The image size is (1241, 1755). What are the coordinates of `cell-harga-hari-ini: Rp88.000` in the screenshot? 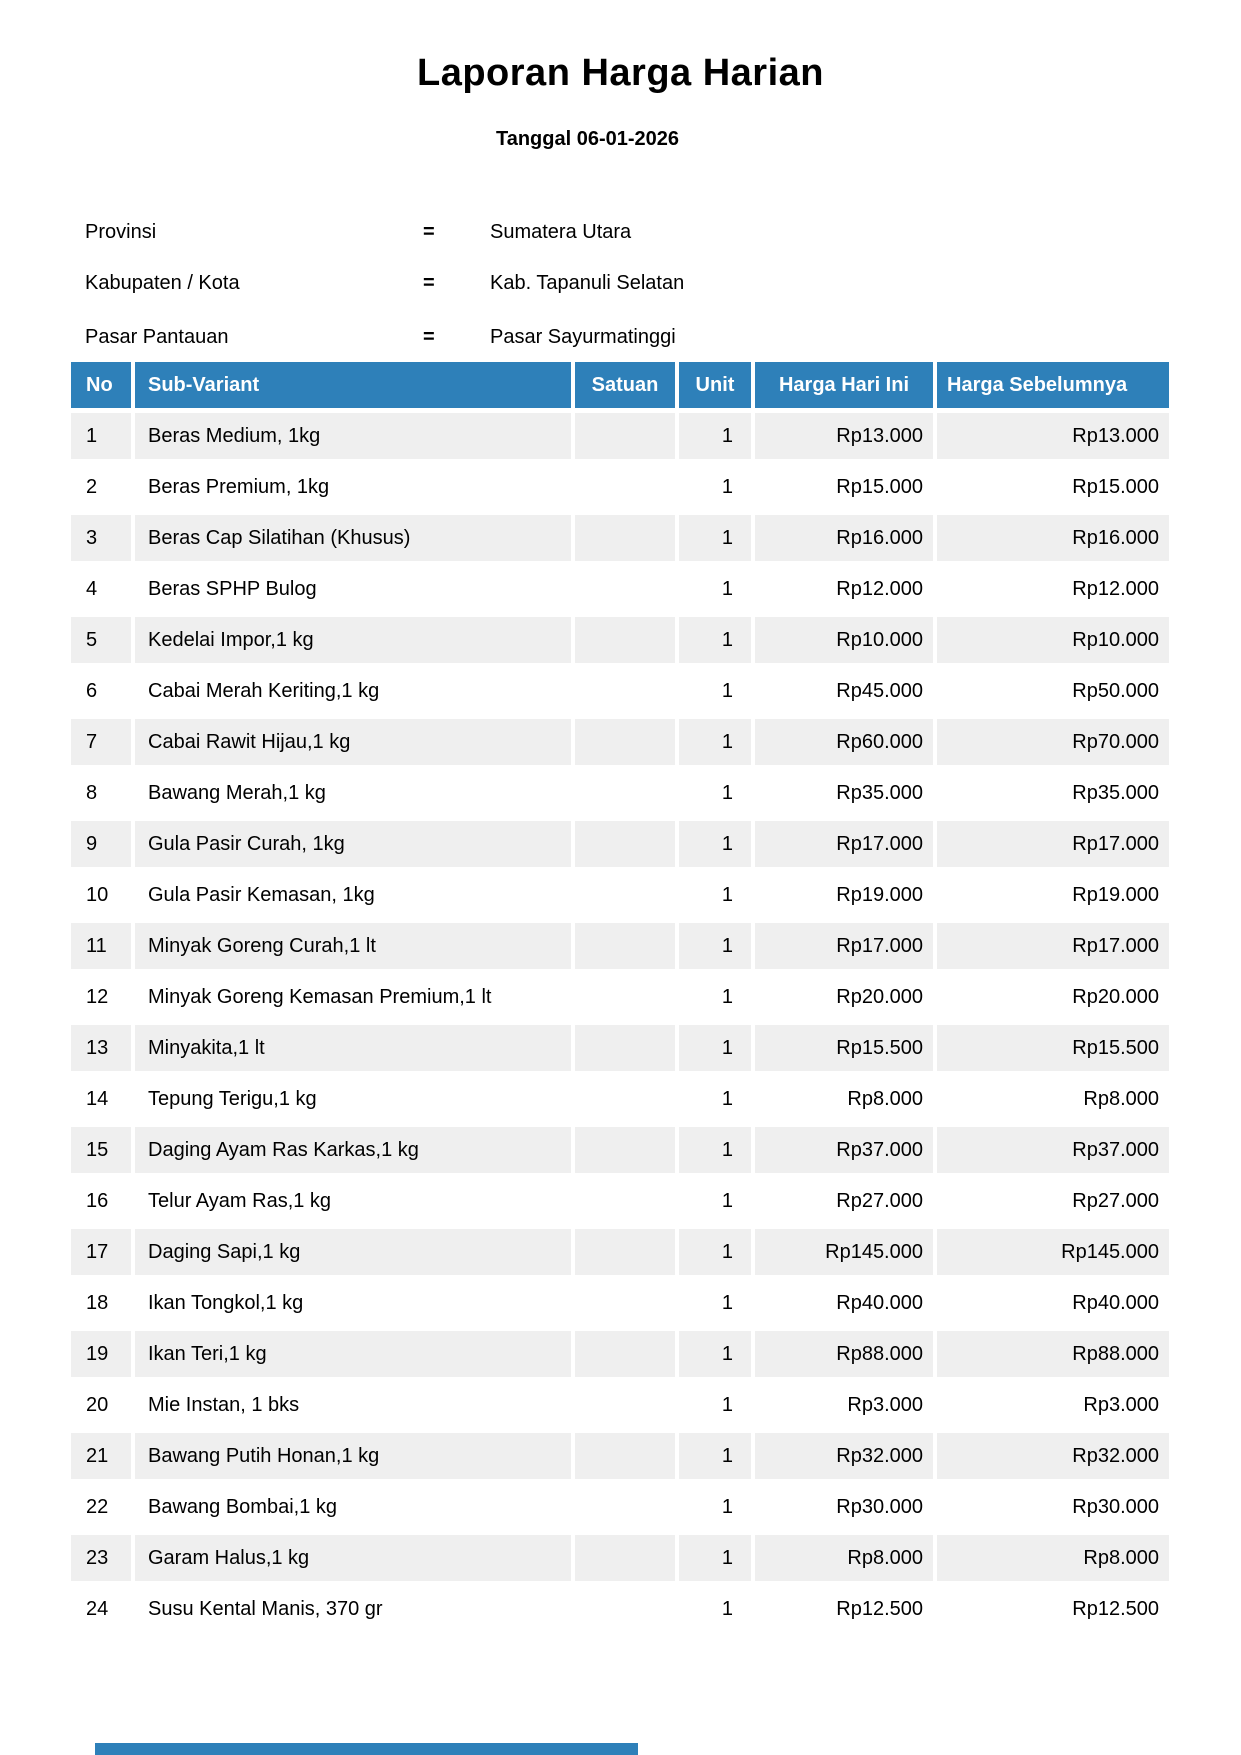 It's located at (844, 1354).